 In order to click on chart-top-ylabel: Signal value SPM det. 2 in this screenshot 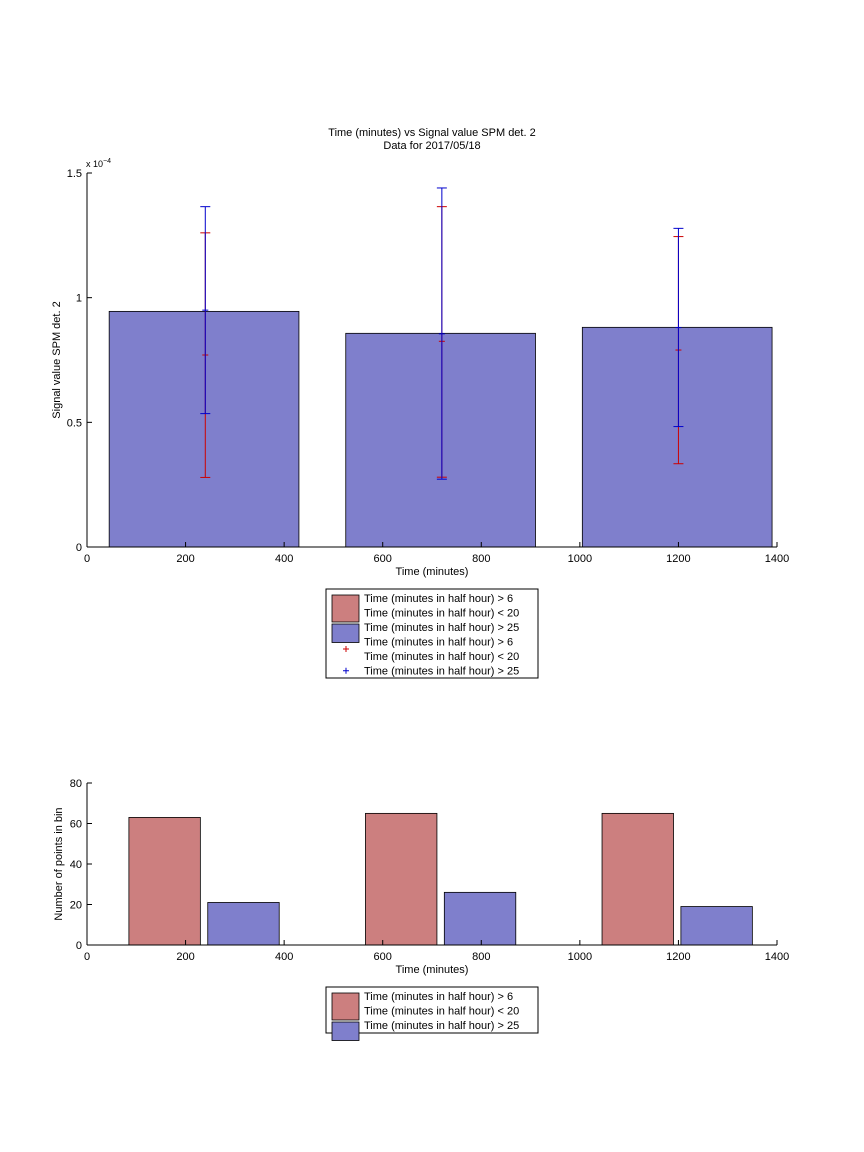, I will do `click(57, 359)`.